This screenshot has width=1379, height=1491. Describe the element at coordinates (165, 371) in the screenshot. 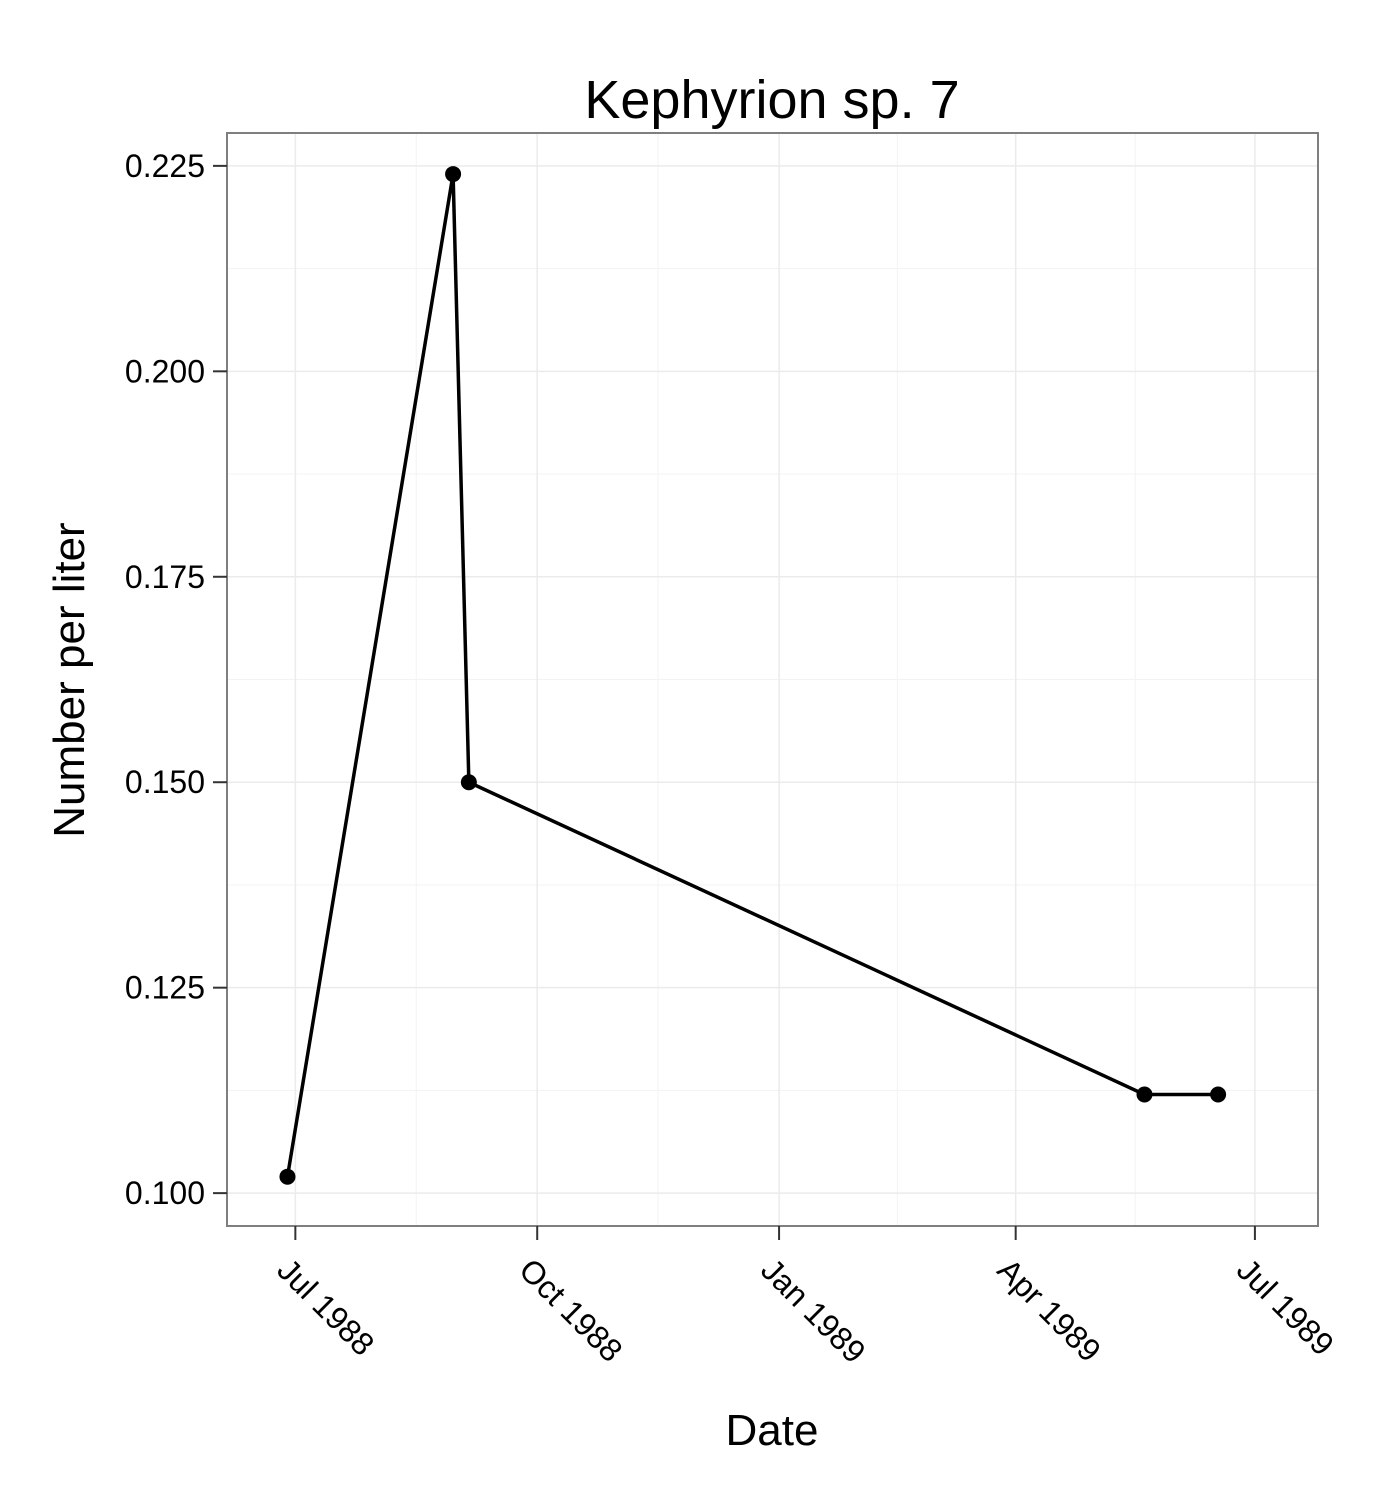

I see `y-tick-label: 0.200` at that location.